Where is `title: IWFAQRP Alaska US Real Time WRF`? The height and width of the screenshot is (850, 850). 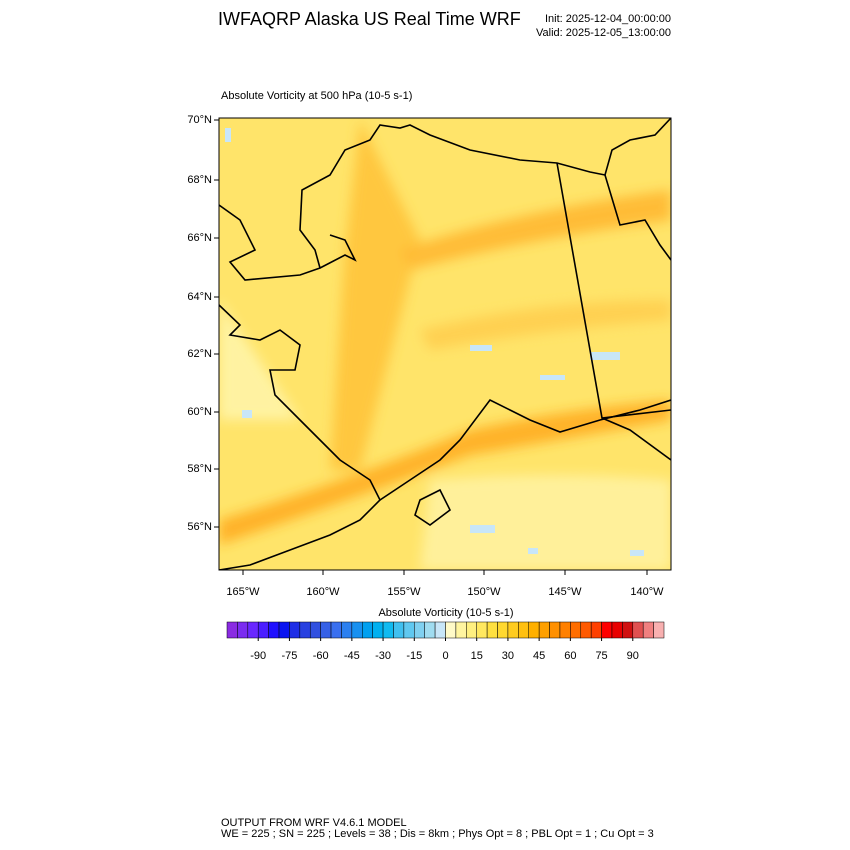 title: IWFAQRP Alaska US Real Time WRF is located at coordinates (369, 19).